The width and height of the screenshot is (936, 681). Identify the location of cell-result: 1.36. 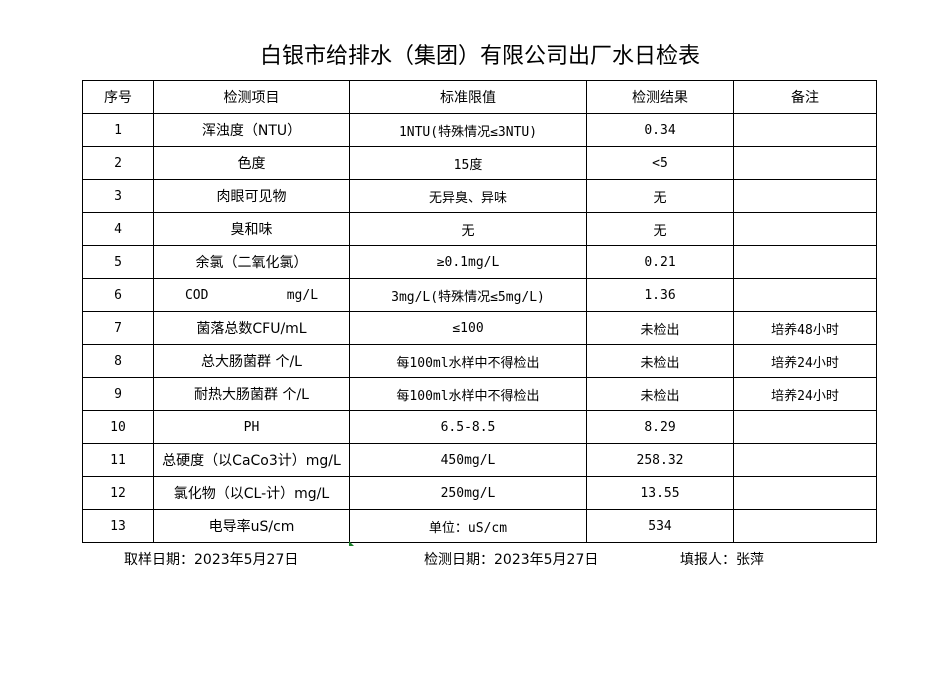
(660, 295).